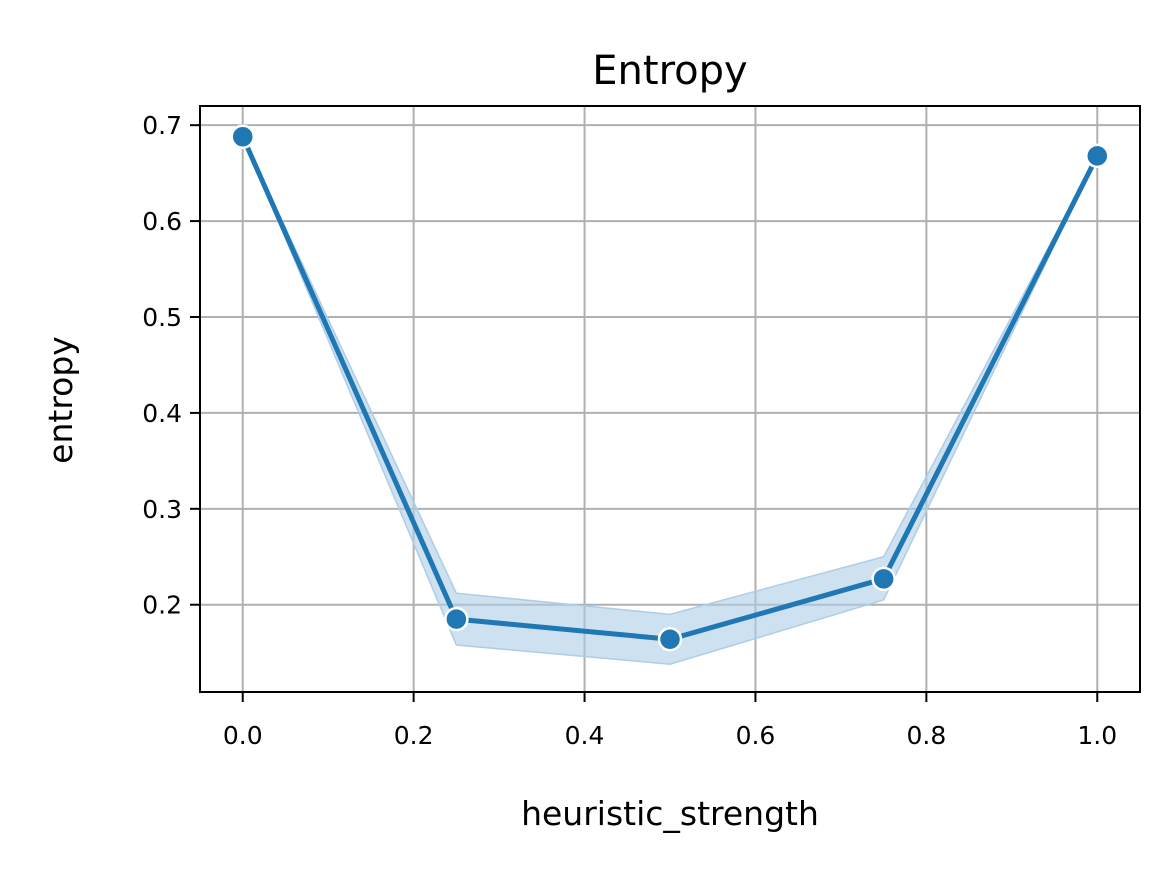 The width and height of the screenshot is (1170, 874). Describe the element at coordinates (756, 735) in the screenshot. I see `x-tick-label: 0.6` at that location.